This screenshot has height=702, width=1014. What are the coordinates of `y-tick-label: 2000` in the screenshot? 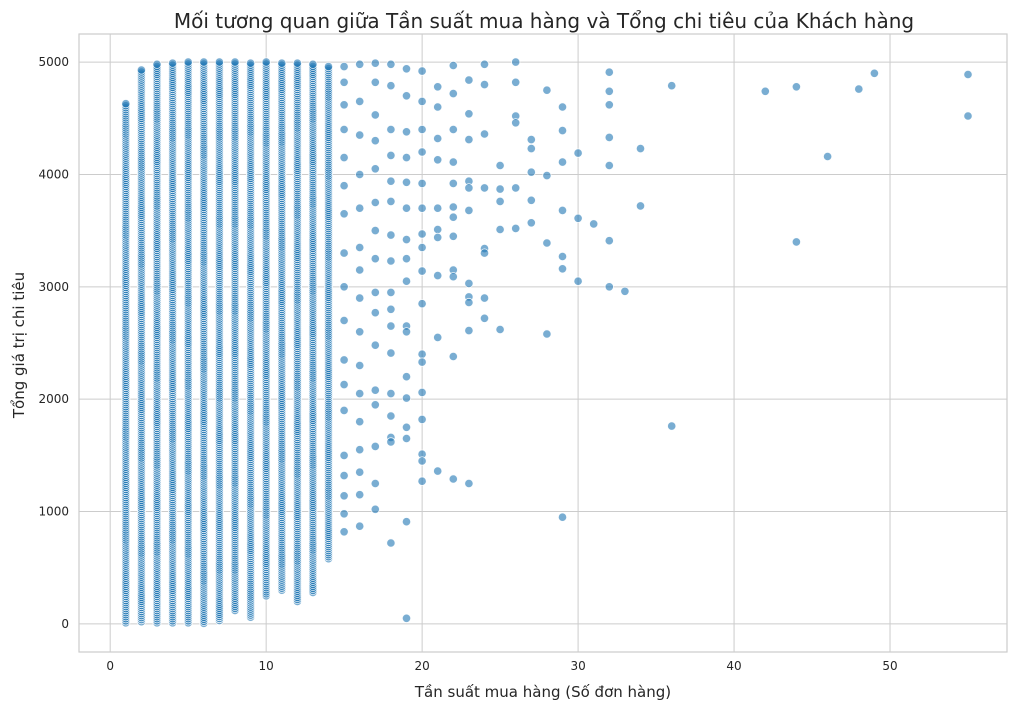 It's located at (53, 399).